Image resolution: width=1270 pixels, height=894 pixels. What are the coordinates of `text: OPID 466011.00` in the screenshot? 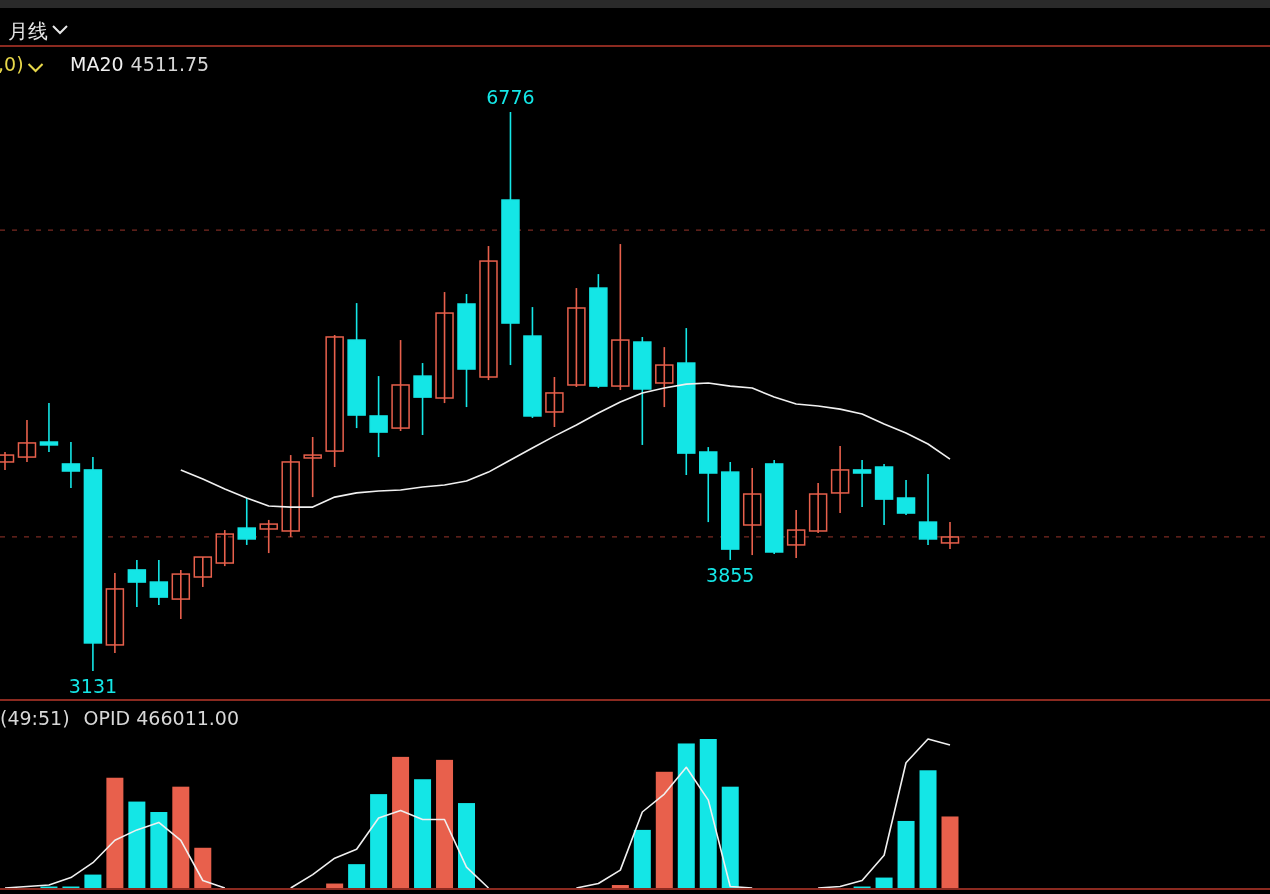 It's located at (161, 718).